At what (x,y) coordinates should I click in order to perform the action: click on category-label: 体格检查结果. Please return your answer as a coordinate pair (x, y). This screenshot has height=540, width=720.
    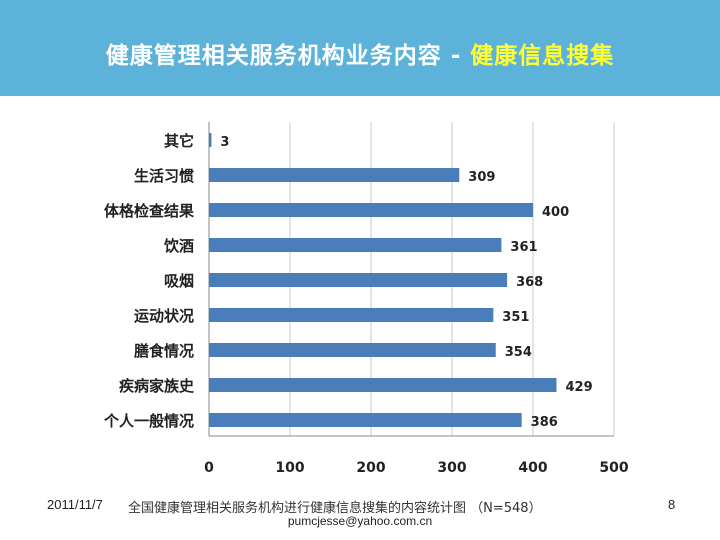
    Looking at the image, I should click on (149, 211).